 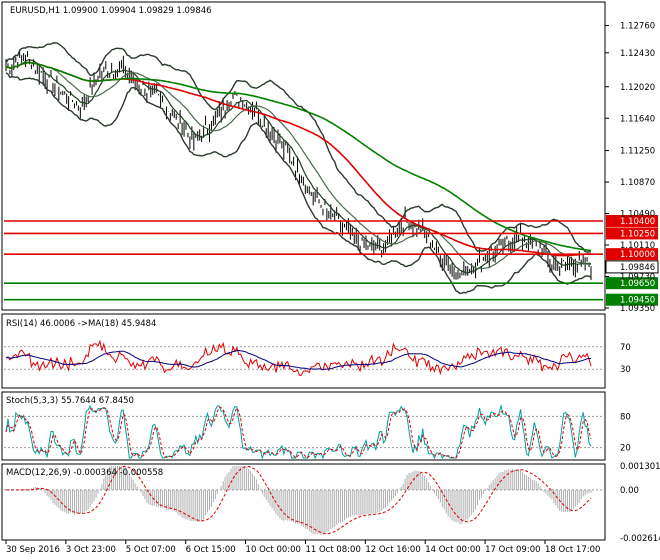 What do you see at coordinates (637, 54) in the screenshot?
I see `price-tick-label: 1.12430` at bounding box center [637, 54].